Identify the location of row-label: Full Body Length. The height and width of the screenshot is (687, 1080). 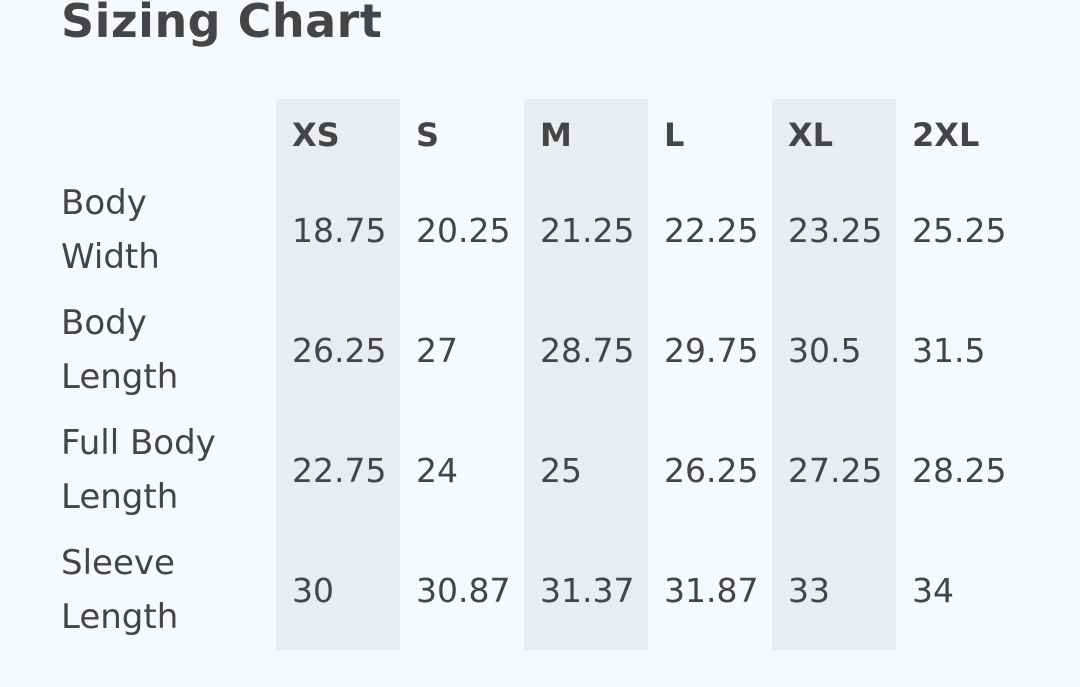
(168, 470).